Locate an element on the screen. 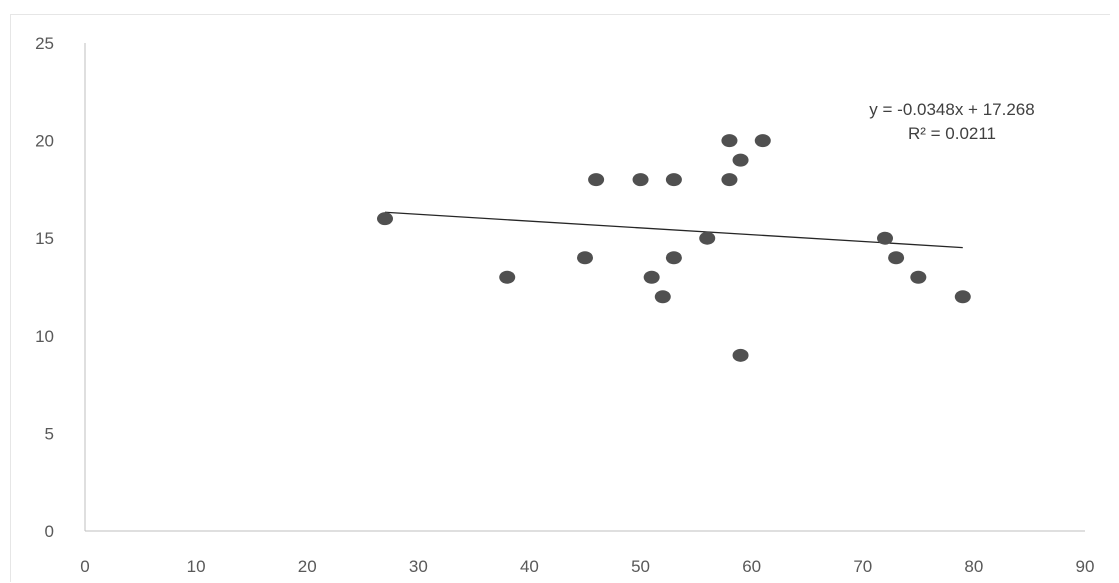 The height and width of the screenshot is (583, 1119). x-tick-label: 0 is located at coordinates (84, 566).